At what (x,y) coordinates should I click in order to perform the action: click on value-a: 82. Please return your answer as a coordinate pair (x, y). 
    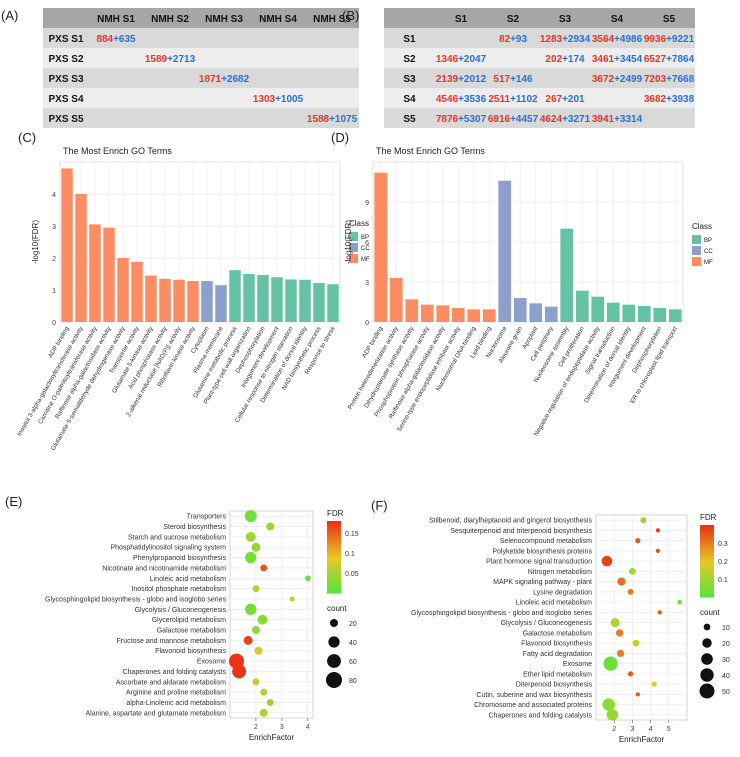
    Looking at the image, I should click on (505, 39).